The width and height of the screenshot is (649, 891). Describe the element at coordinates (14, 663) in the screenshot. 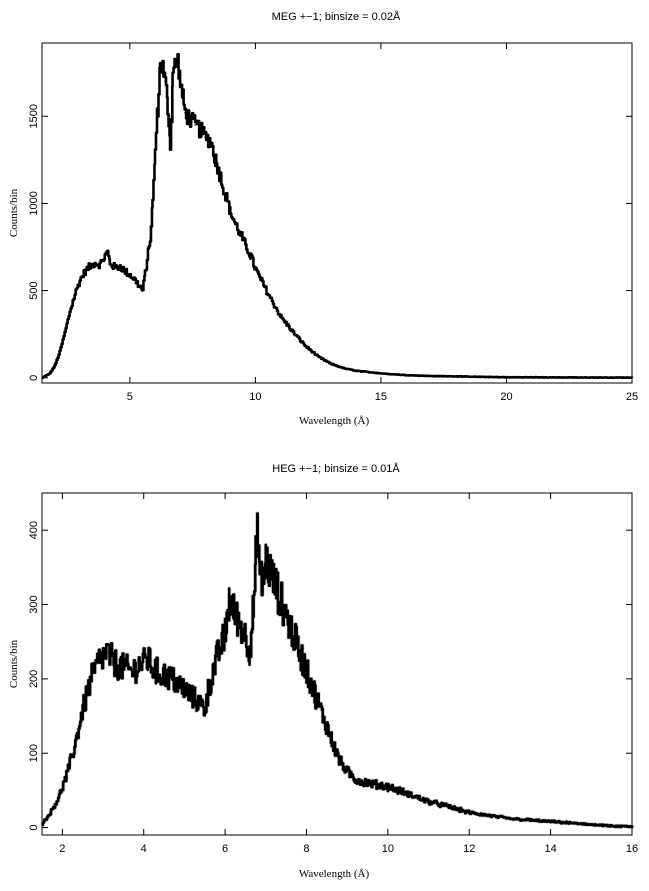

I see `heg-y-axis-label: Counts/bin` at that location.